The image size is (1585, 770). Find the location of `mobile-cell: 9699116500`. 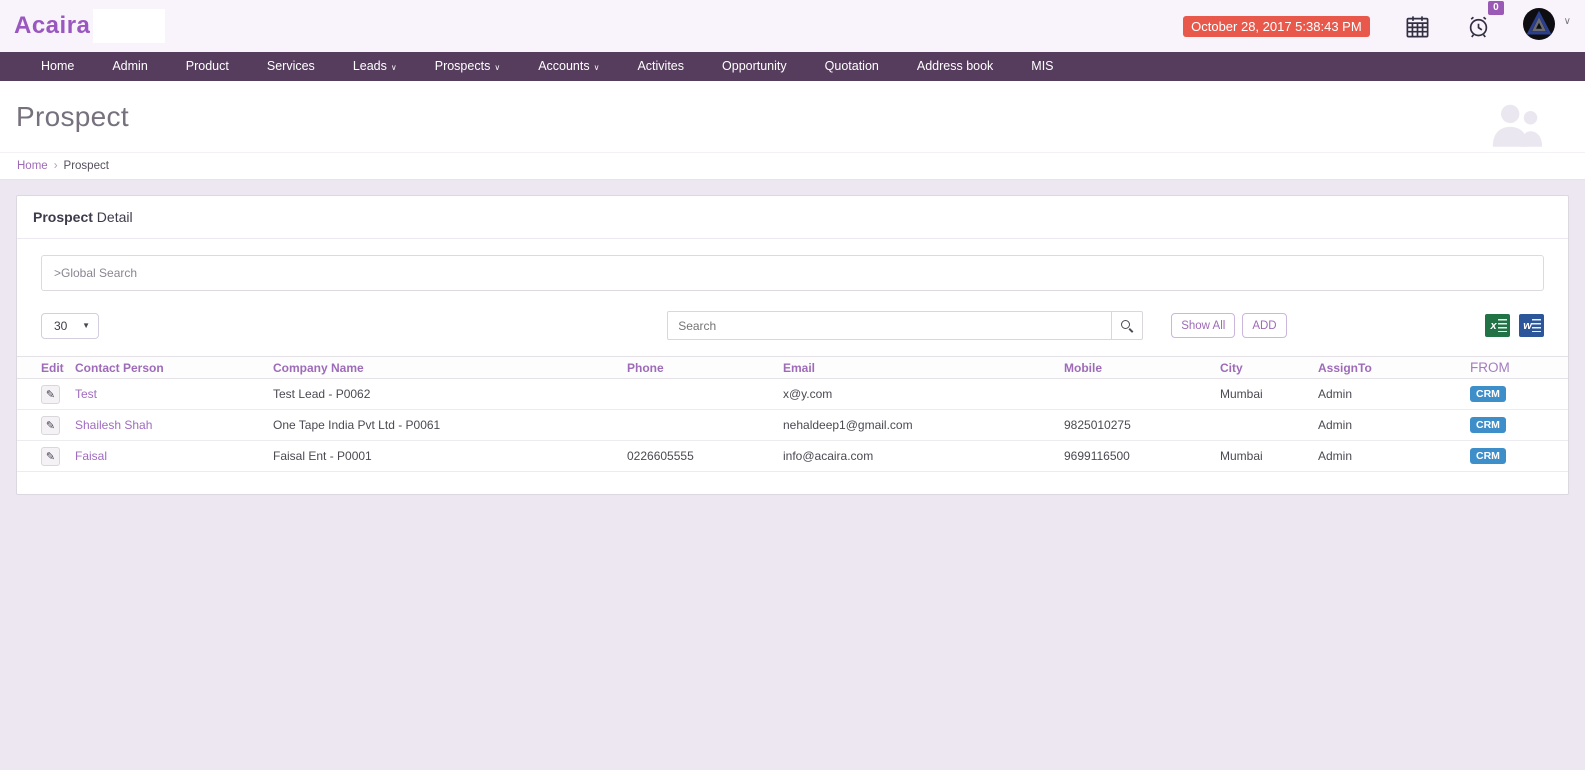

mobile-cell: 9699116500 is located at coordinates (1097, 456).